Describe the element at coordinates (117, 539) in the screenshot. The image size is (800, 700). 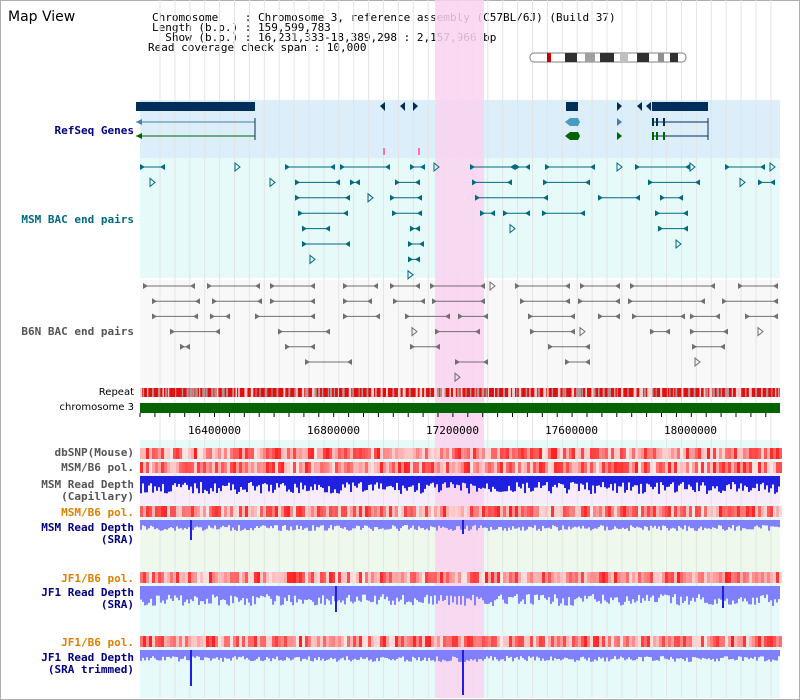
I see `label-msm-depth-sra-sub: (SRA)` at that location.